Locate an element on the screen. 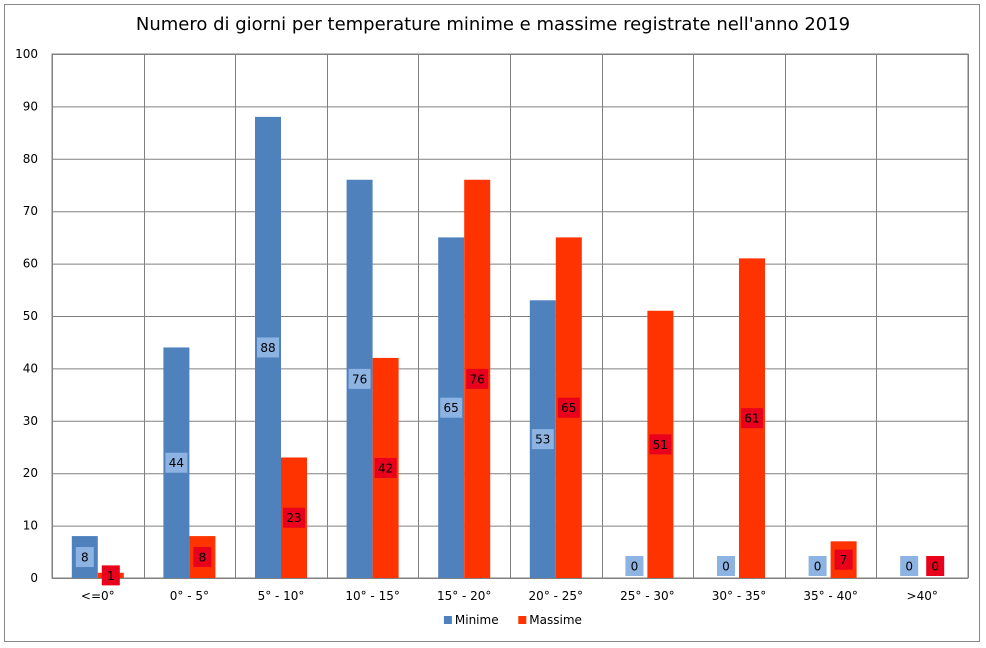 The height and width of the screenshot is (648, 986). y-tick-label: 50 is located at coordinates (30, 316).